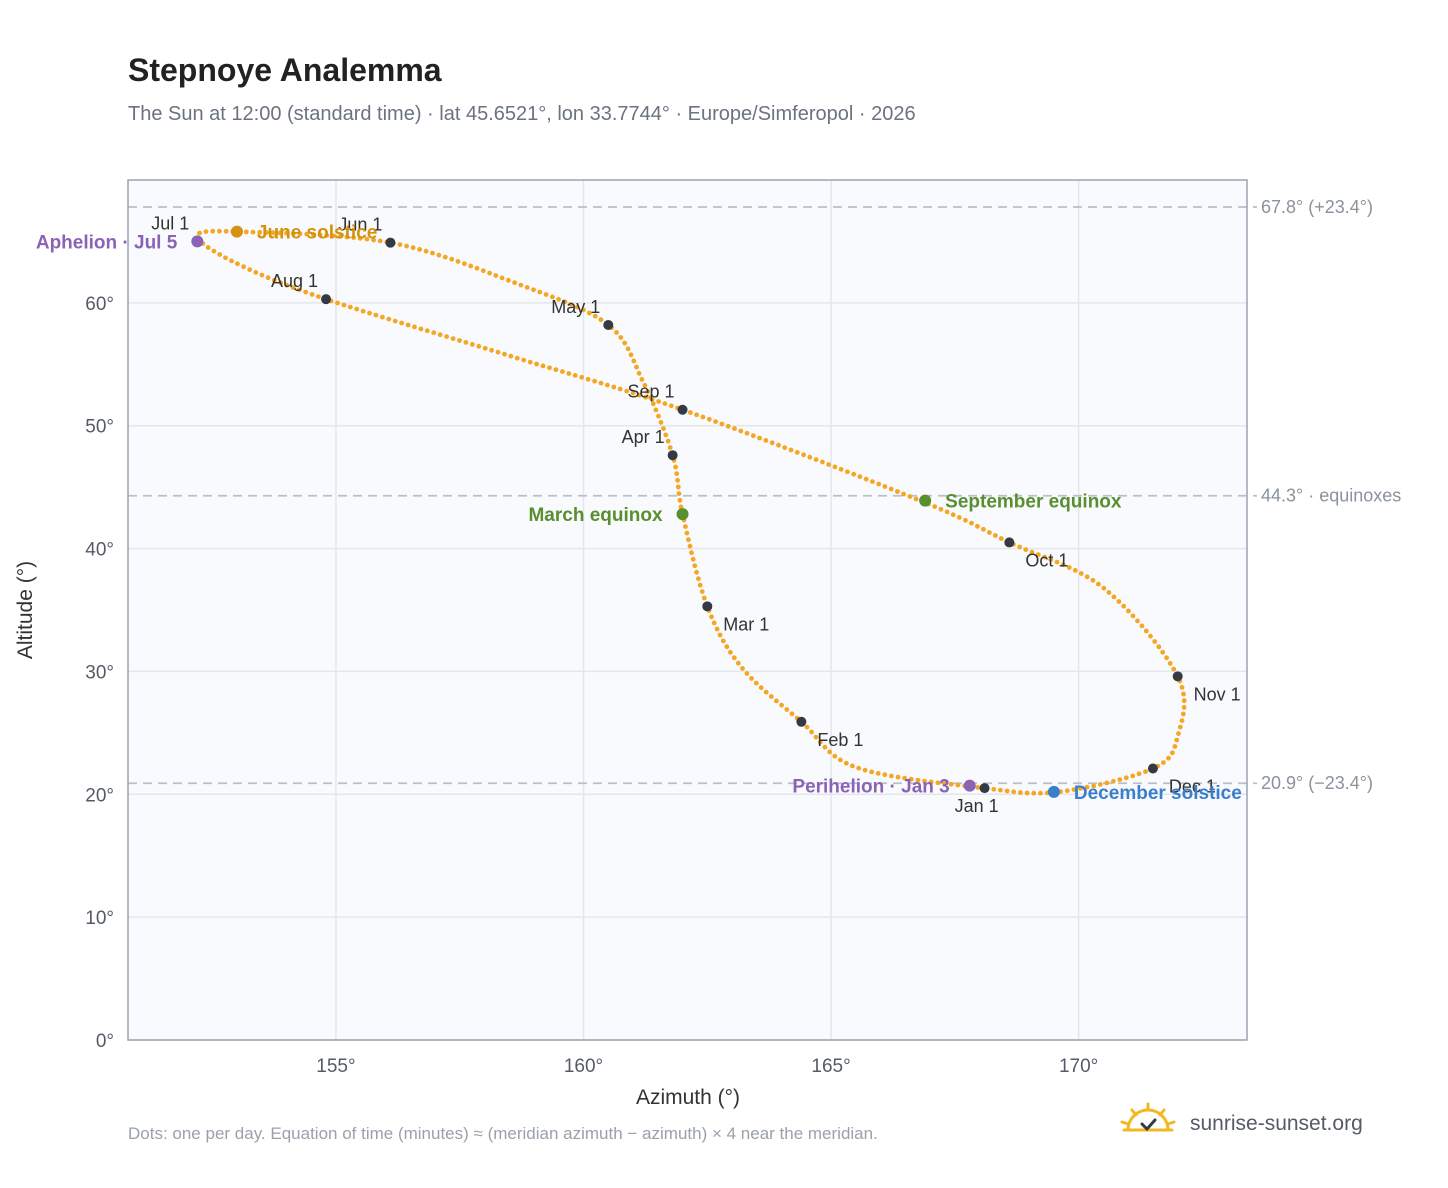  I want to click on chart-title: Stepnoye Analemma, so click(285, 70).